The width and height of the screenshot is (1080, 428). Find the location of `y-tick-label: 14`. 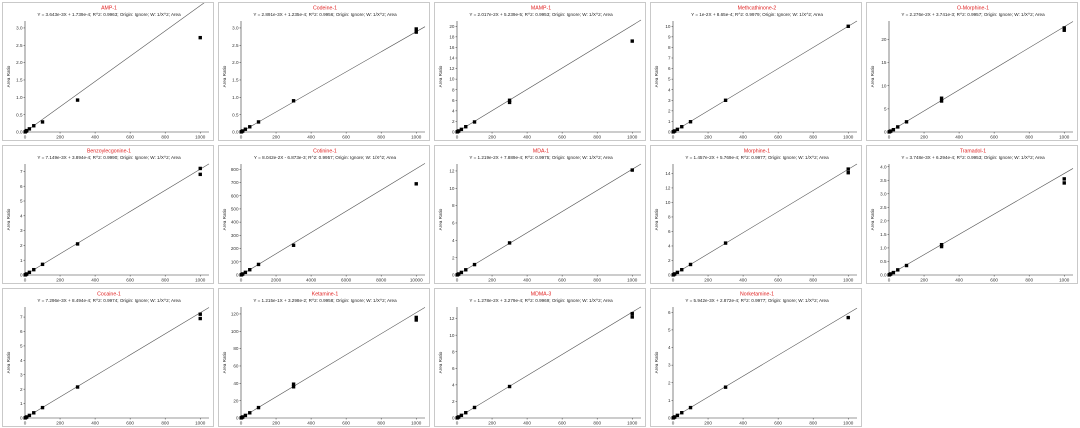

y-tick-label: 14 is located at coordinates (668, 173).